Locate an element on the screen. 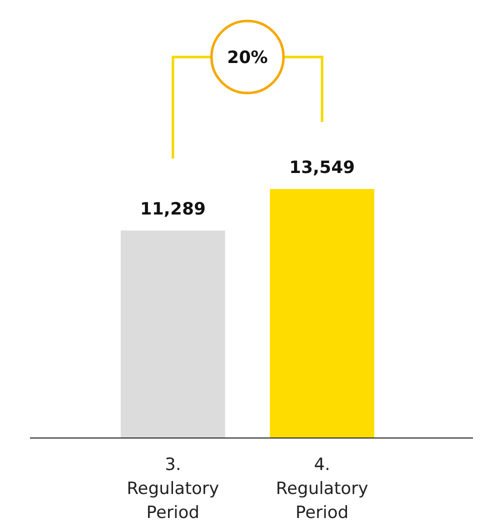 Image resolution: width=483 pixels, height=527 pixels. text: 20% is located at coordinates (247, 58).